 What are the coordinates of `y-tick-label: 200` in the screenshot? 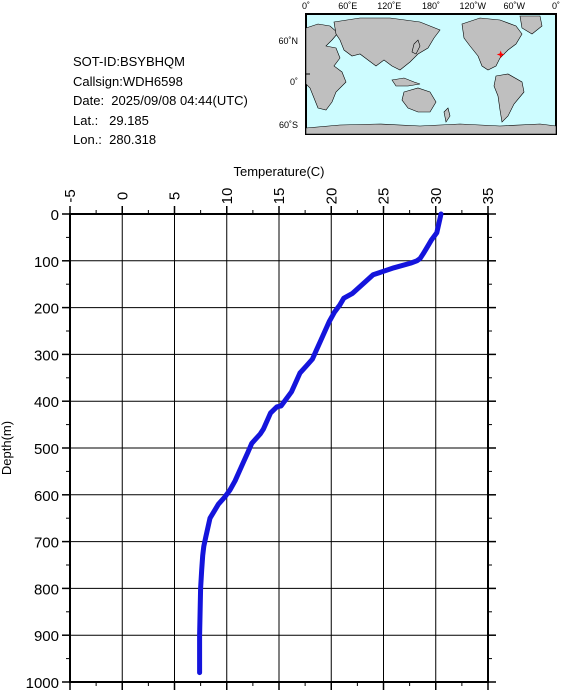 It's located at (46, 309).